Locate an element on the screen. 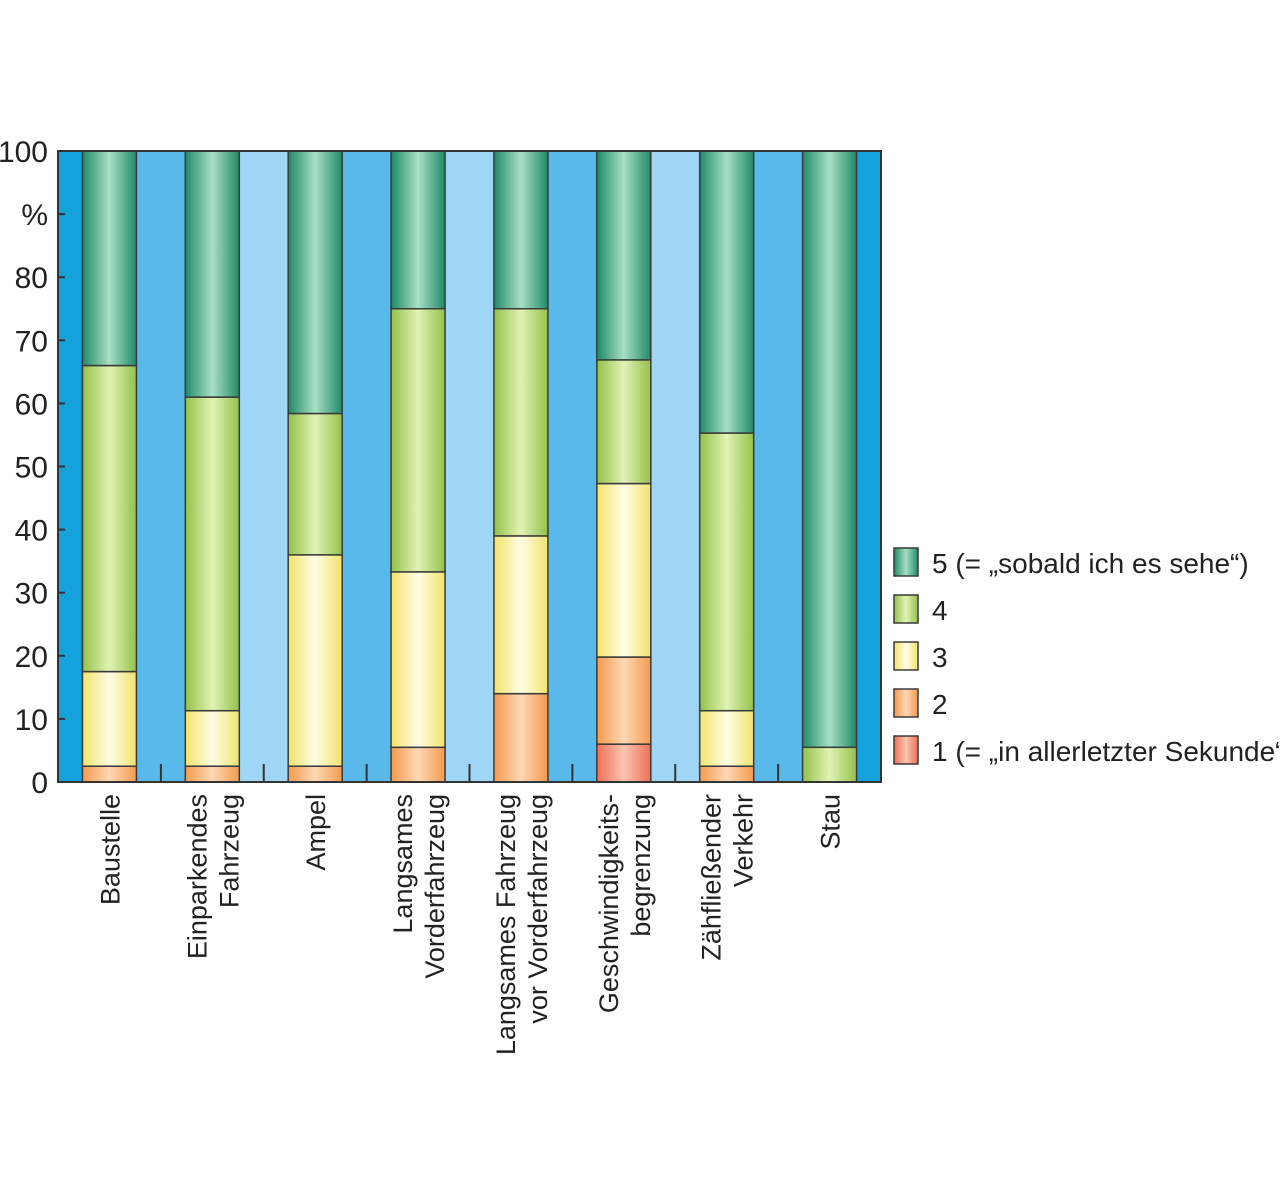 This screenshot has width=1280, height=1190. y-tick-labels: 0 10 20 30 40 50 60 70 80 100 is located at coordinates (24, 468).